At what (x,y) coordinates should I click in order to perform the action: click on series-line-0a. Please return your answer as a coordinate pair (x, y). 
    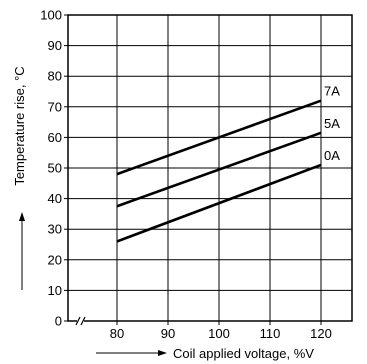
    Looking at the image, I should click on (219, 203).